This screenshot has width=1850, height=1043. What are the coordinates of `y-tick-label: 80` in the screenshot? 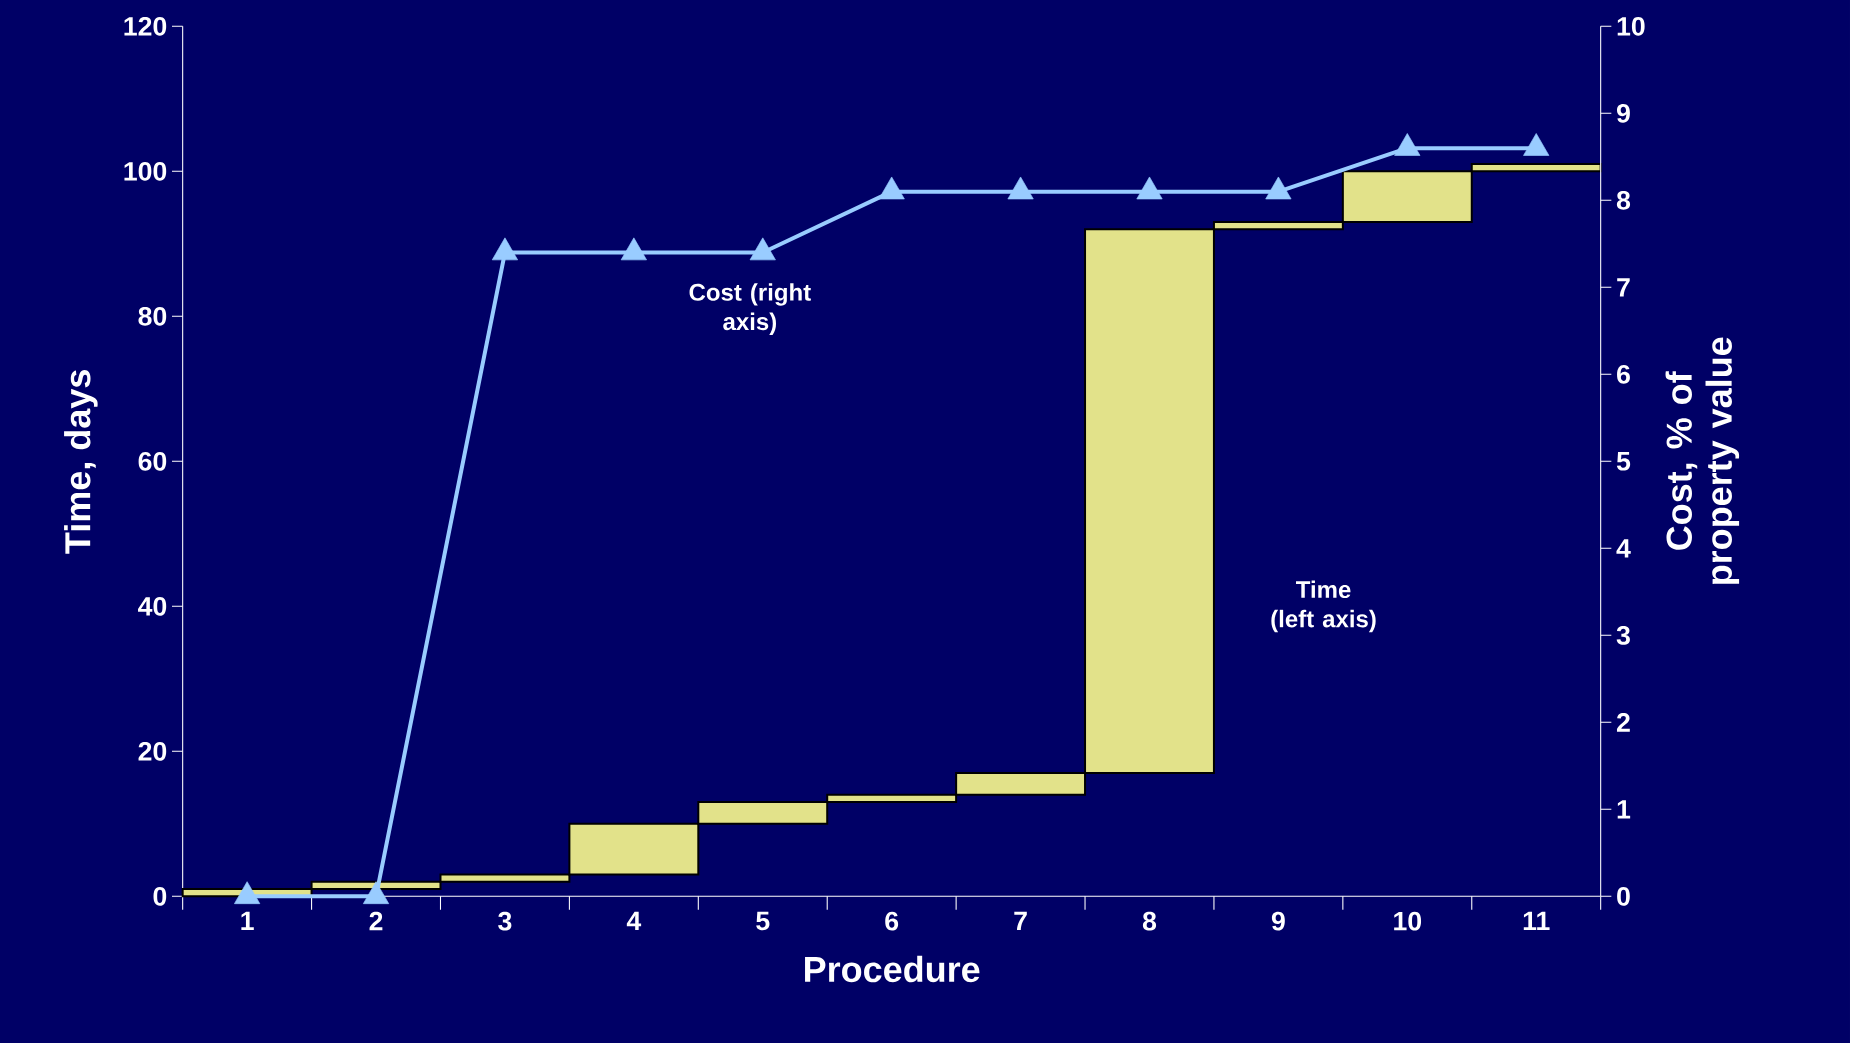 It's located at (152, 316).